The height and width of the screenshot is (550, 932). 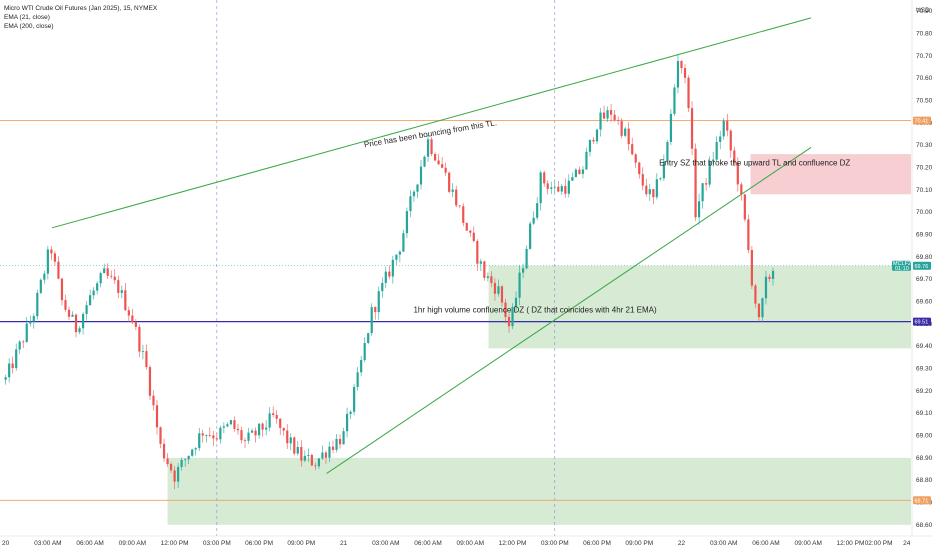 What do you see at coordinates (513, 543) in the screenshot?
I see `x-tick-12: 12:00 PM` at bounding box center [513, 543].